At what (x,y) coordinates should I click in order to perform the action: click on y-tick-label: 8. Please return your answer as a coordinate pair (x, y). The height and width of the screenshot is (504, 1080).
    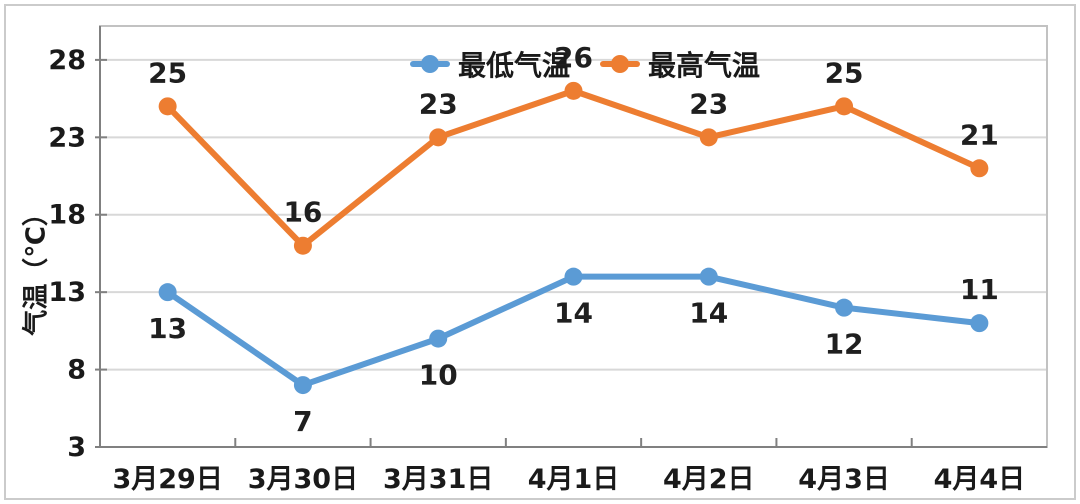
    Looking at the image, I should click on (76, 370).